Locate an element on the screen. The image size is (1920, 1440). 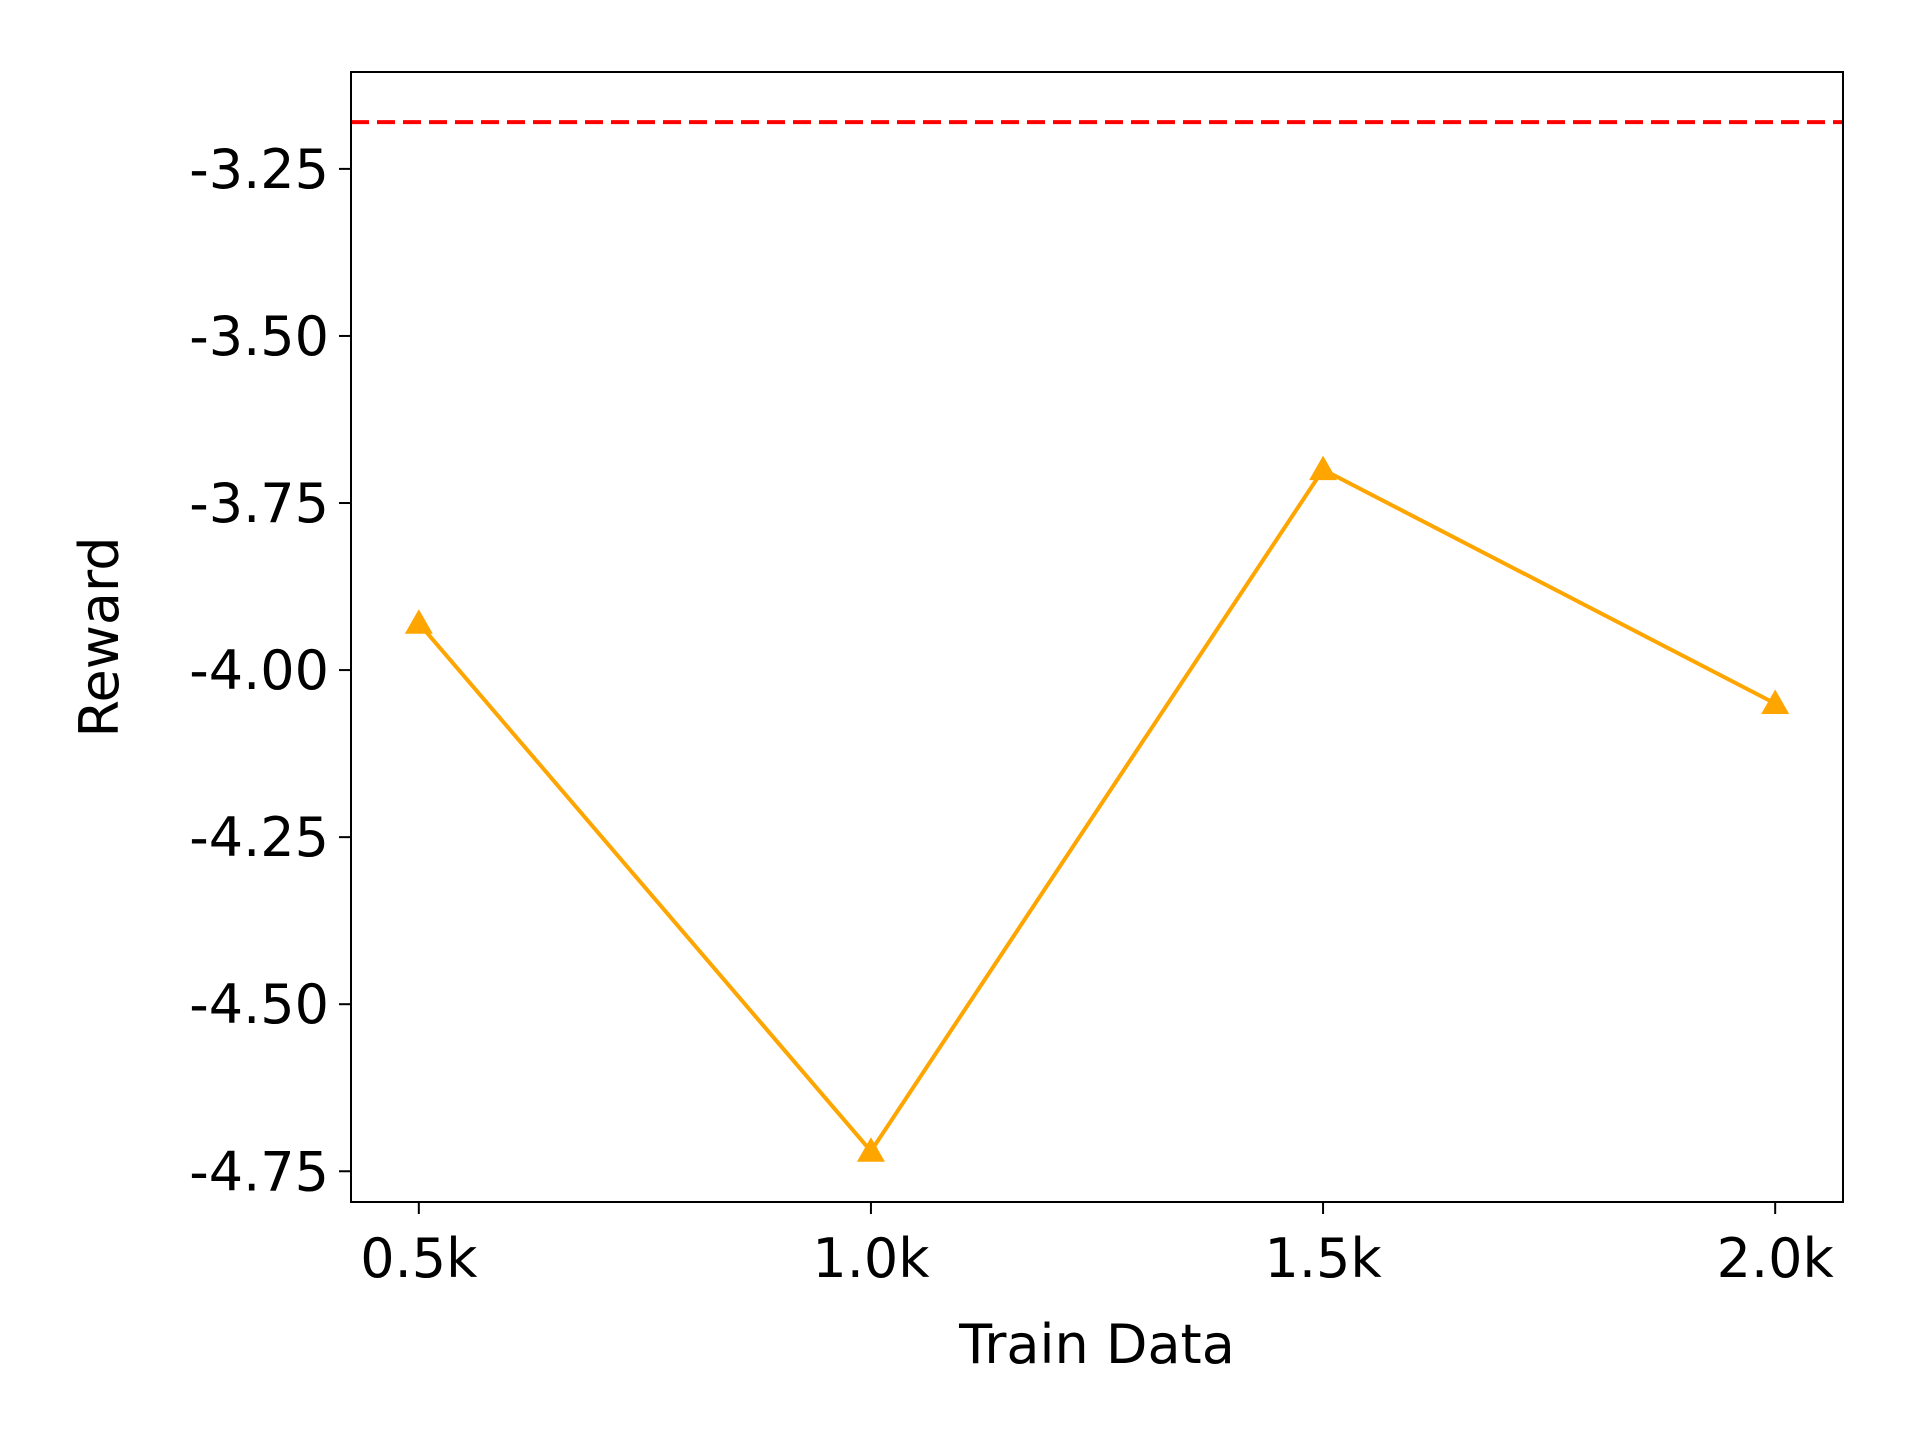
x-tick-label: 1.0k is located at coordinates (871, 1258).